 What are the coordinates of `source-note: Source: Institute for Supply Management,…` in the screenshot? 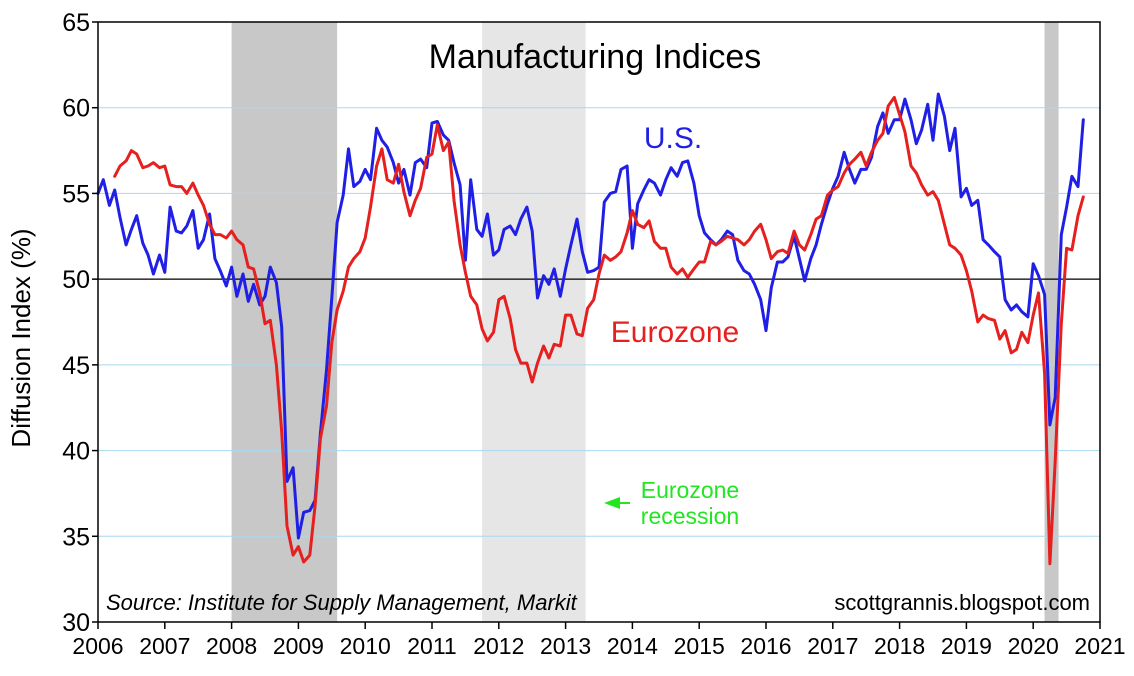 It's located at (342, 602).